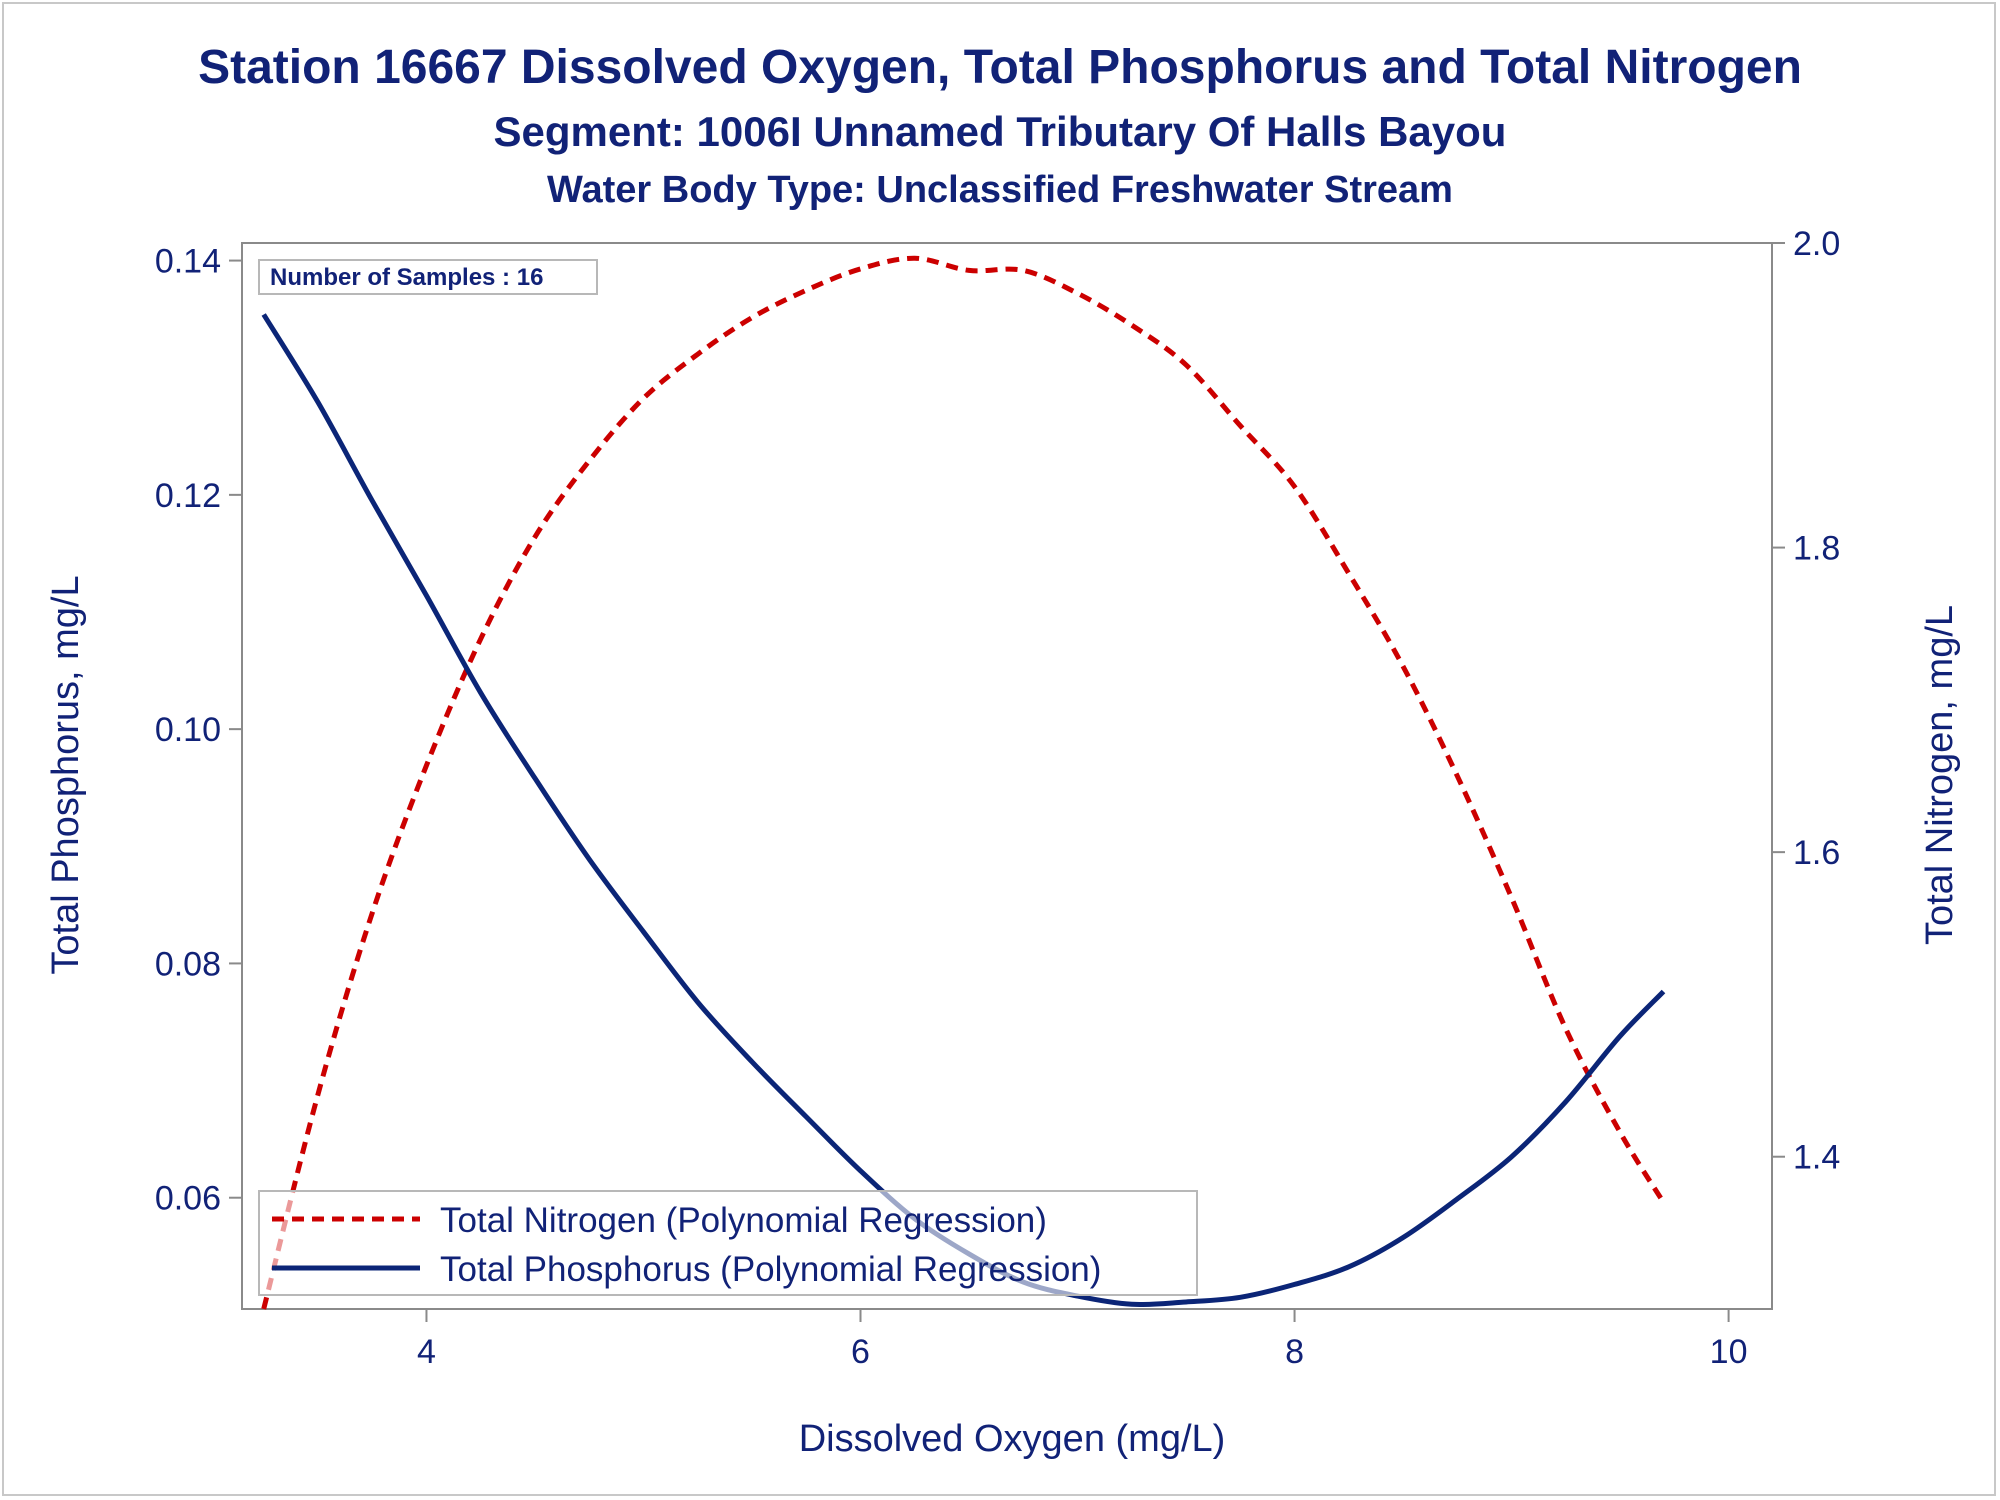 The width and height of the screenshot is (2000, 1500). I want to click on y-axis-right-label: Total Nitrogen, mg/L, so click(1940, 775).